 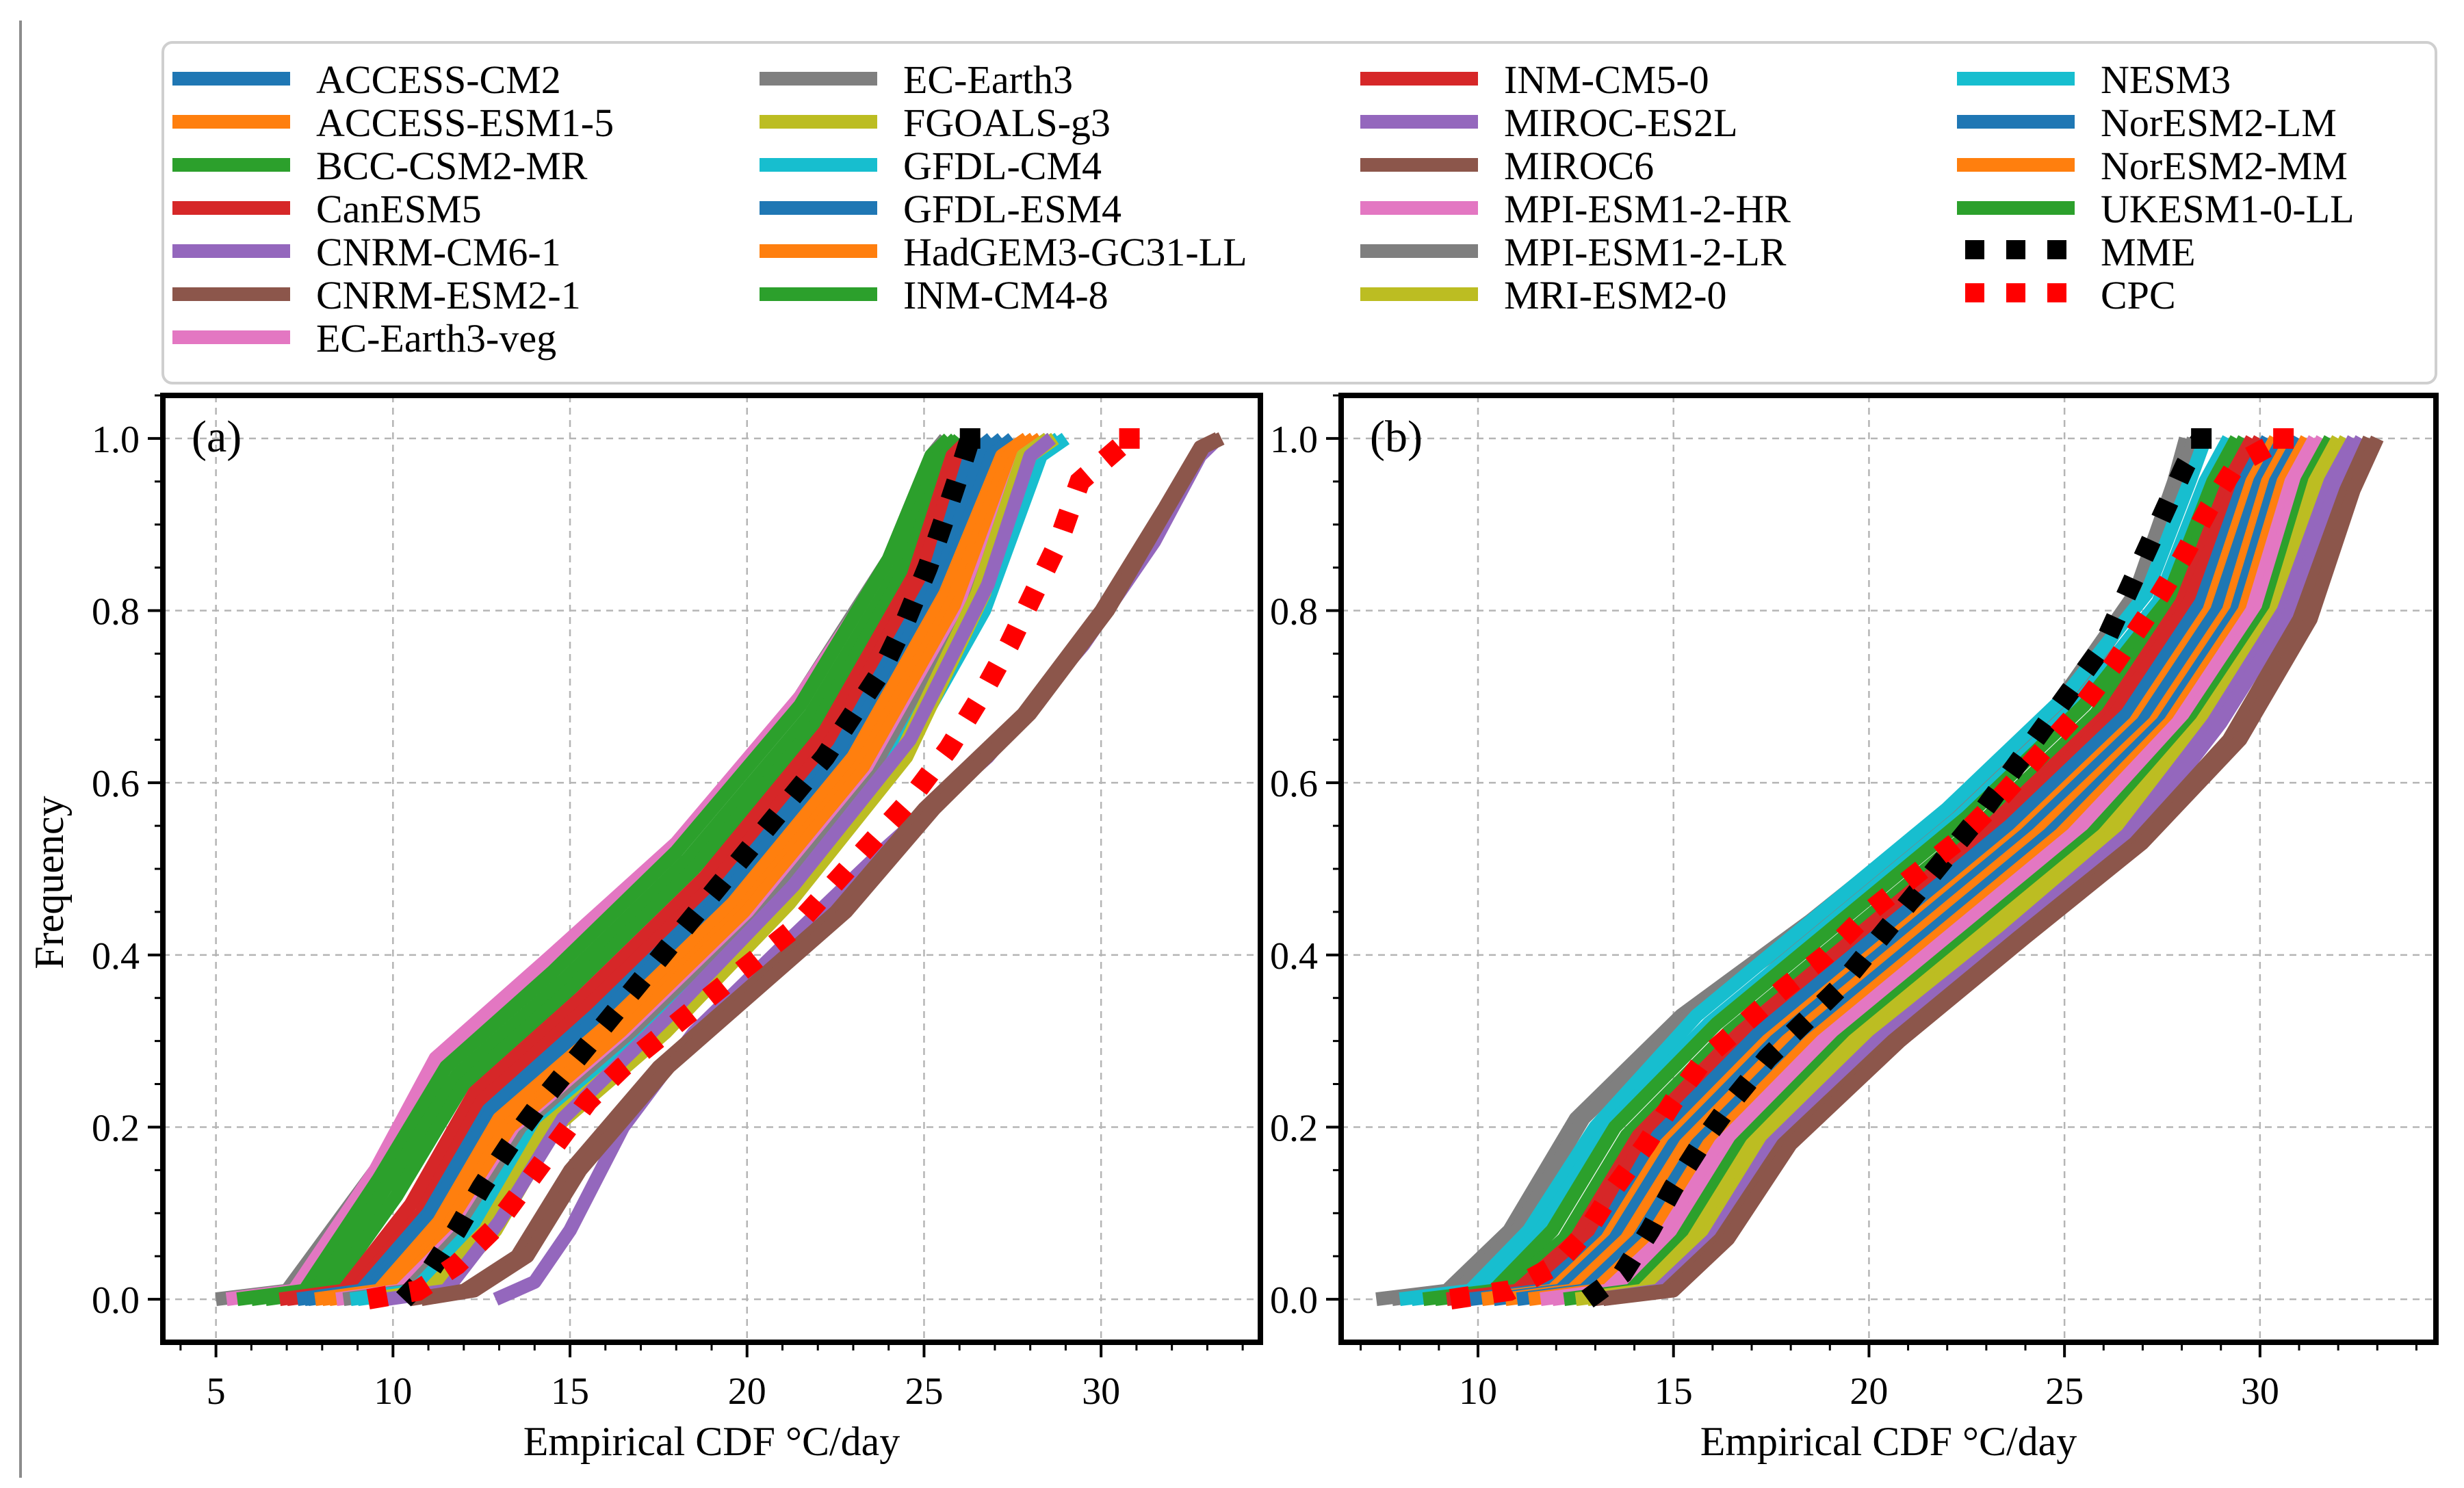 What do you see at coordinates (1012, 209) in the screenshot?
I see `legend-gfdl-esm4-label: GFDL-ESM4` at bounding box center [1012, 209].